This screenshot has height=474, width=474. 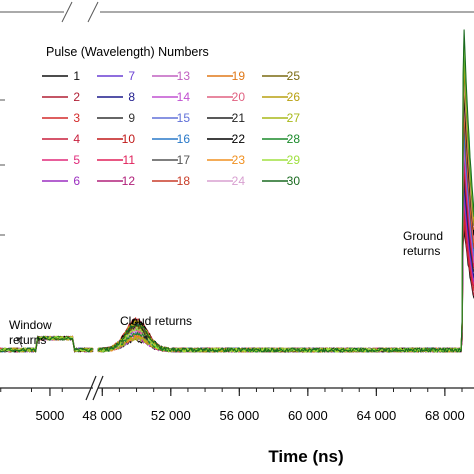 What do you see at coordinates (184, 139) in the screenshot?
I see `legend-label-16: 16` at bounding box center [184, 139].